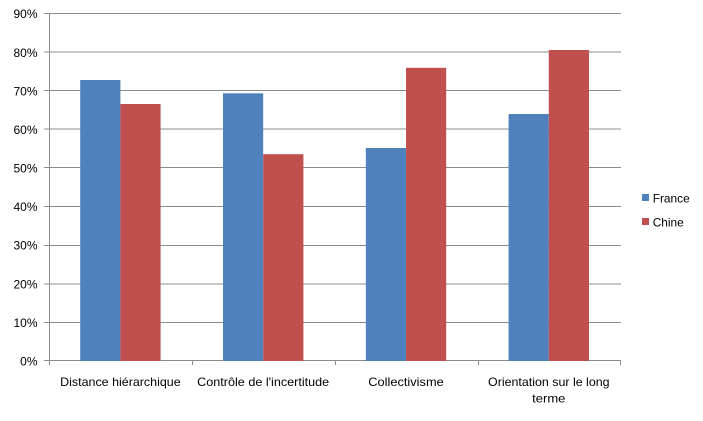 This screenshot has height=421, width=703. I want to click on svg-text: Contrôle de l'incertitude, so click(263, 382).